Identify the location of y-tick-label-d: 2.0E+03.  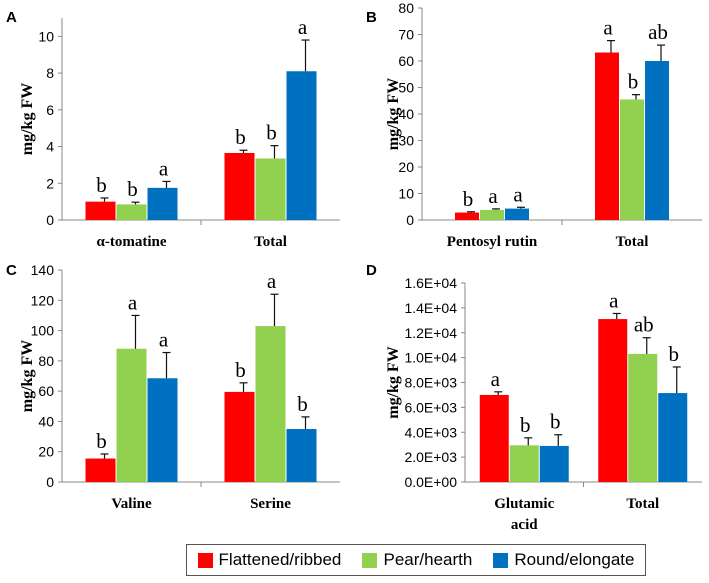
(430, 457).